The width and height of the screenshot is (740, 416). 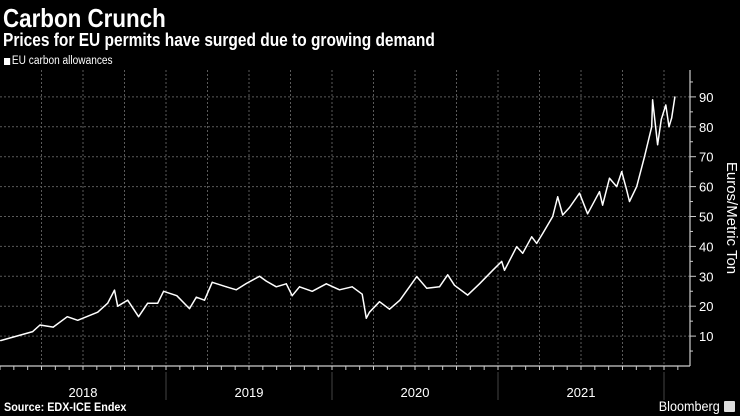 What do you see at coordinates (7, 61) in the screenshot?
I see `legend-swatch` at bounding box center [7, 61].